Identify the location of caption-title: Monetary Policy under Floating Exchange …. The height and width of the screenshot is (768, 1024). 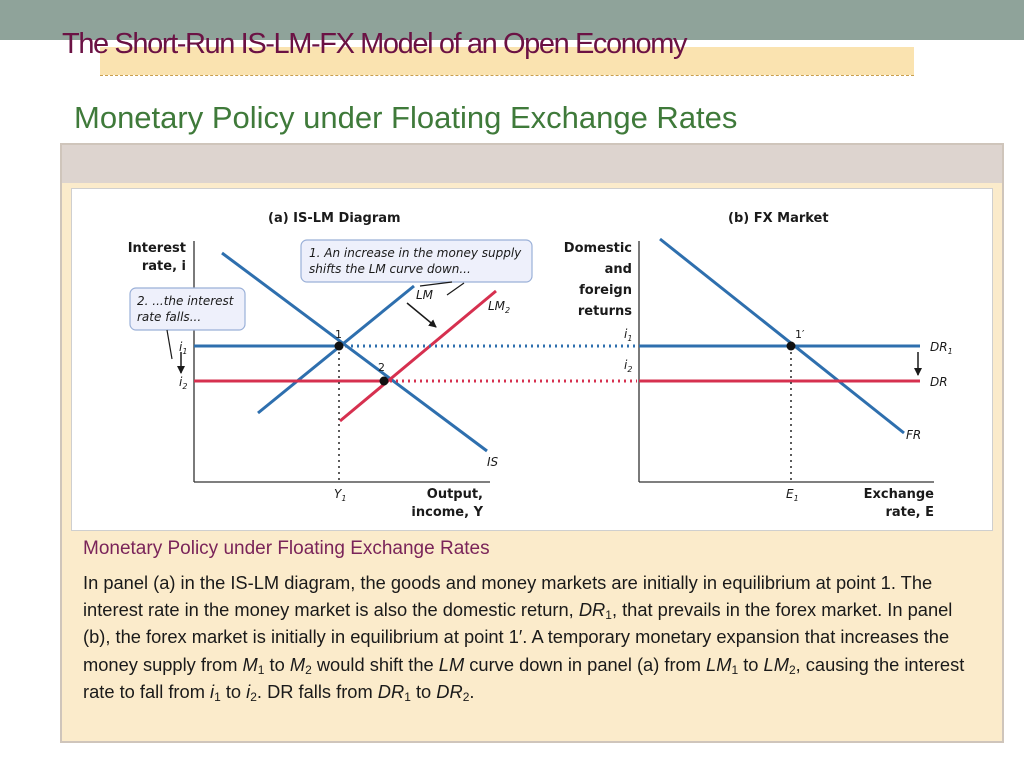
(286, 548).